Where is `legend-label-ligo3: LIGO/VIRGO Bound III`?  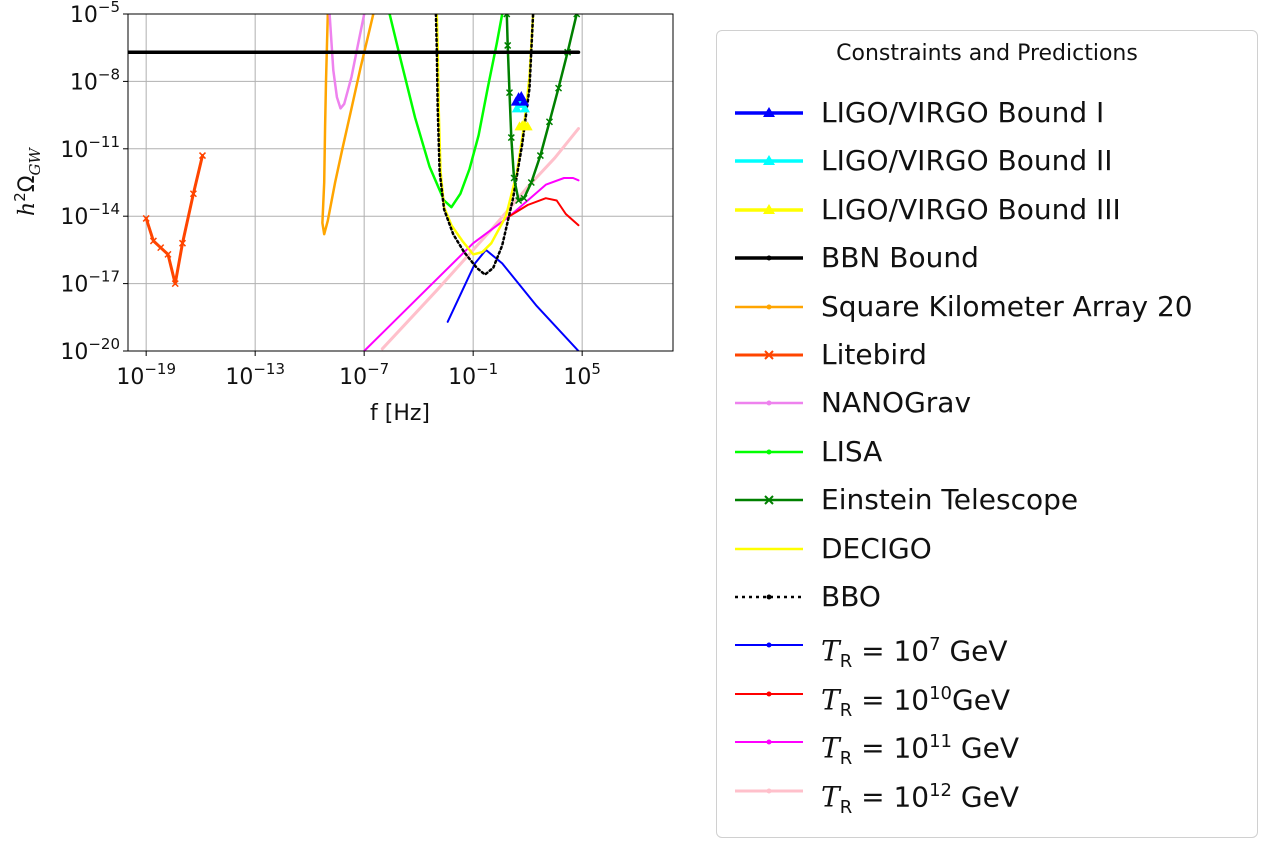
legend-label-ligo3: LIGO/VIRGO Bound III is located at coordinates (971, 209).